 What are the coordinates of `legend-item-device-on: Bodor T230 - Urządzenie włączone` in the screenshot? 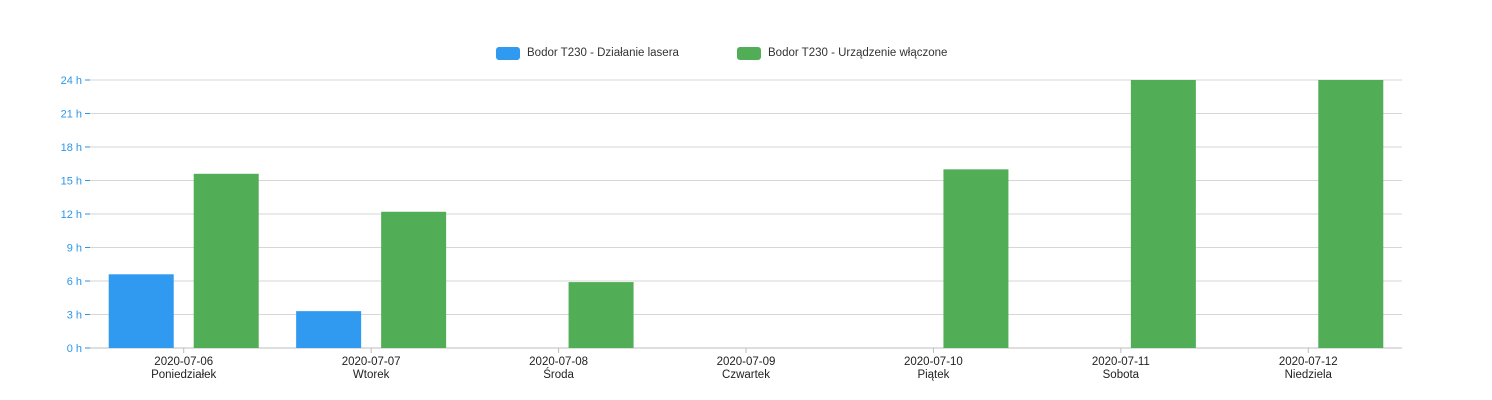 It's located at (842, 53).